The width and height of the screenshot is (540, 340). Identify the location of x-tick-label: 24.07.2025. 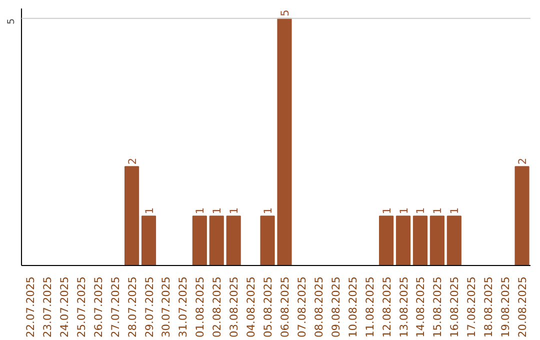
(64, 307).